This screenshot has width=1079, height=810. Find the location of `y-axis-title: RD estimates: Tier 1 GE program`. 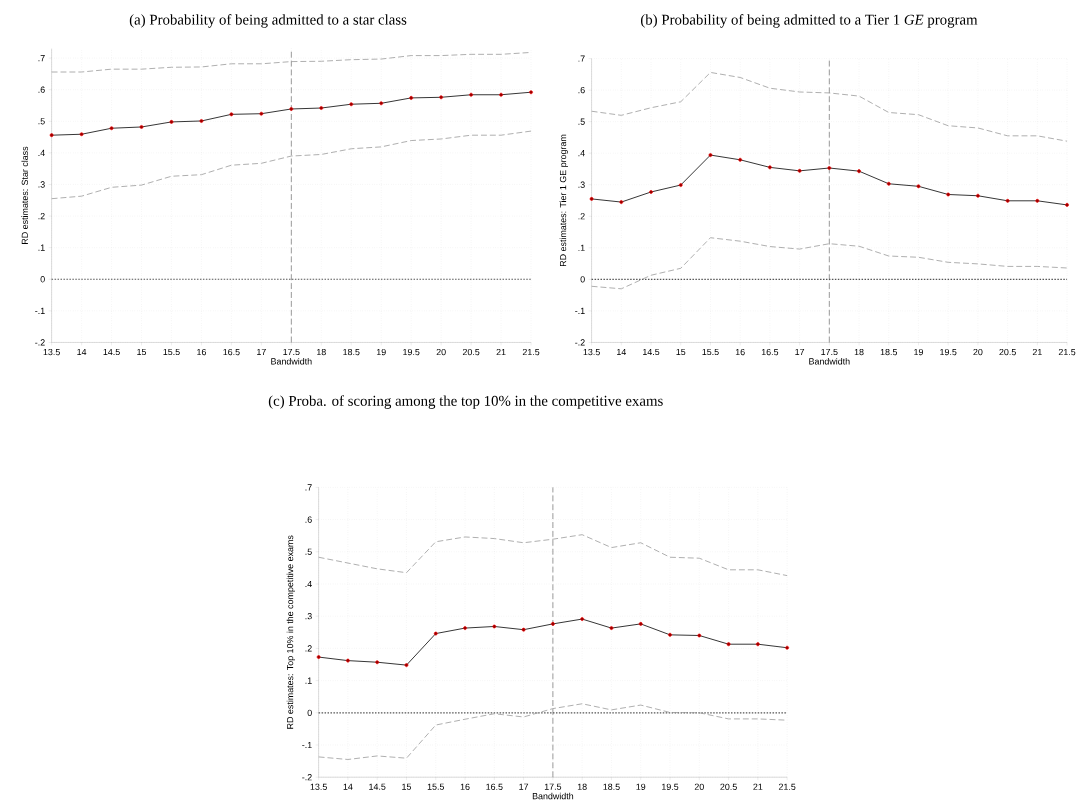

y-axis-title: RD estimates: Tier 1 GE program is located at coordinates (563, 200).